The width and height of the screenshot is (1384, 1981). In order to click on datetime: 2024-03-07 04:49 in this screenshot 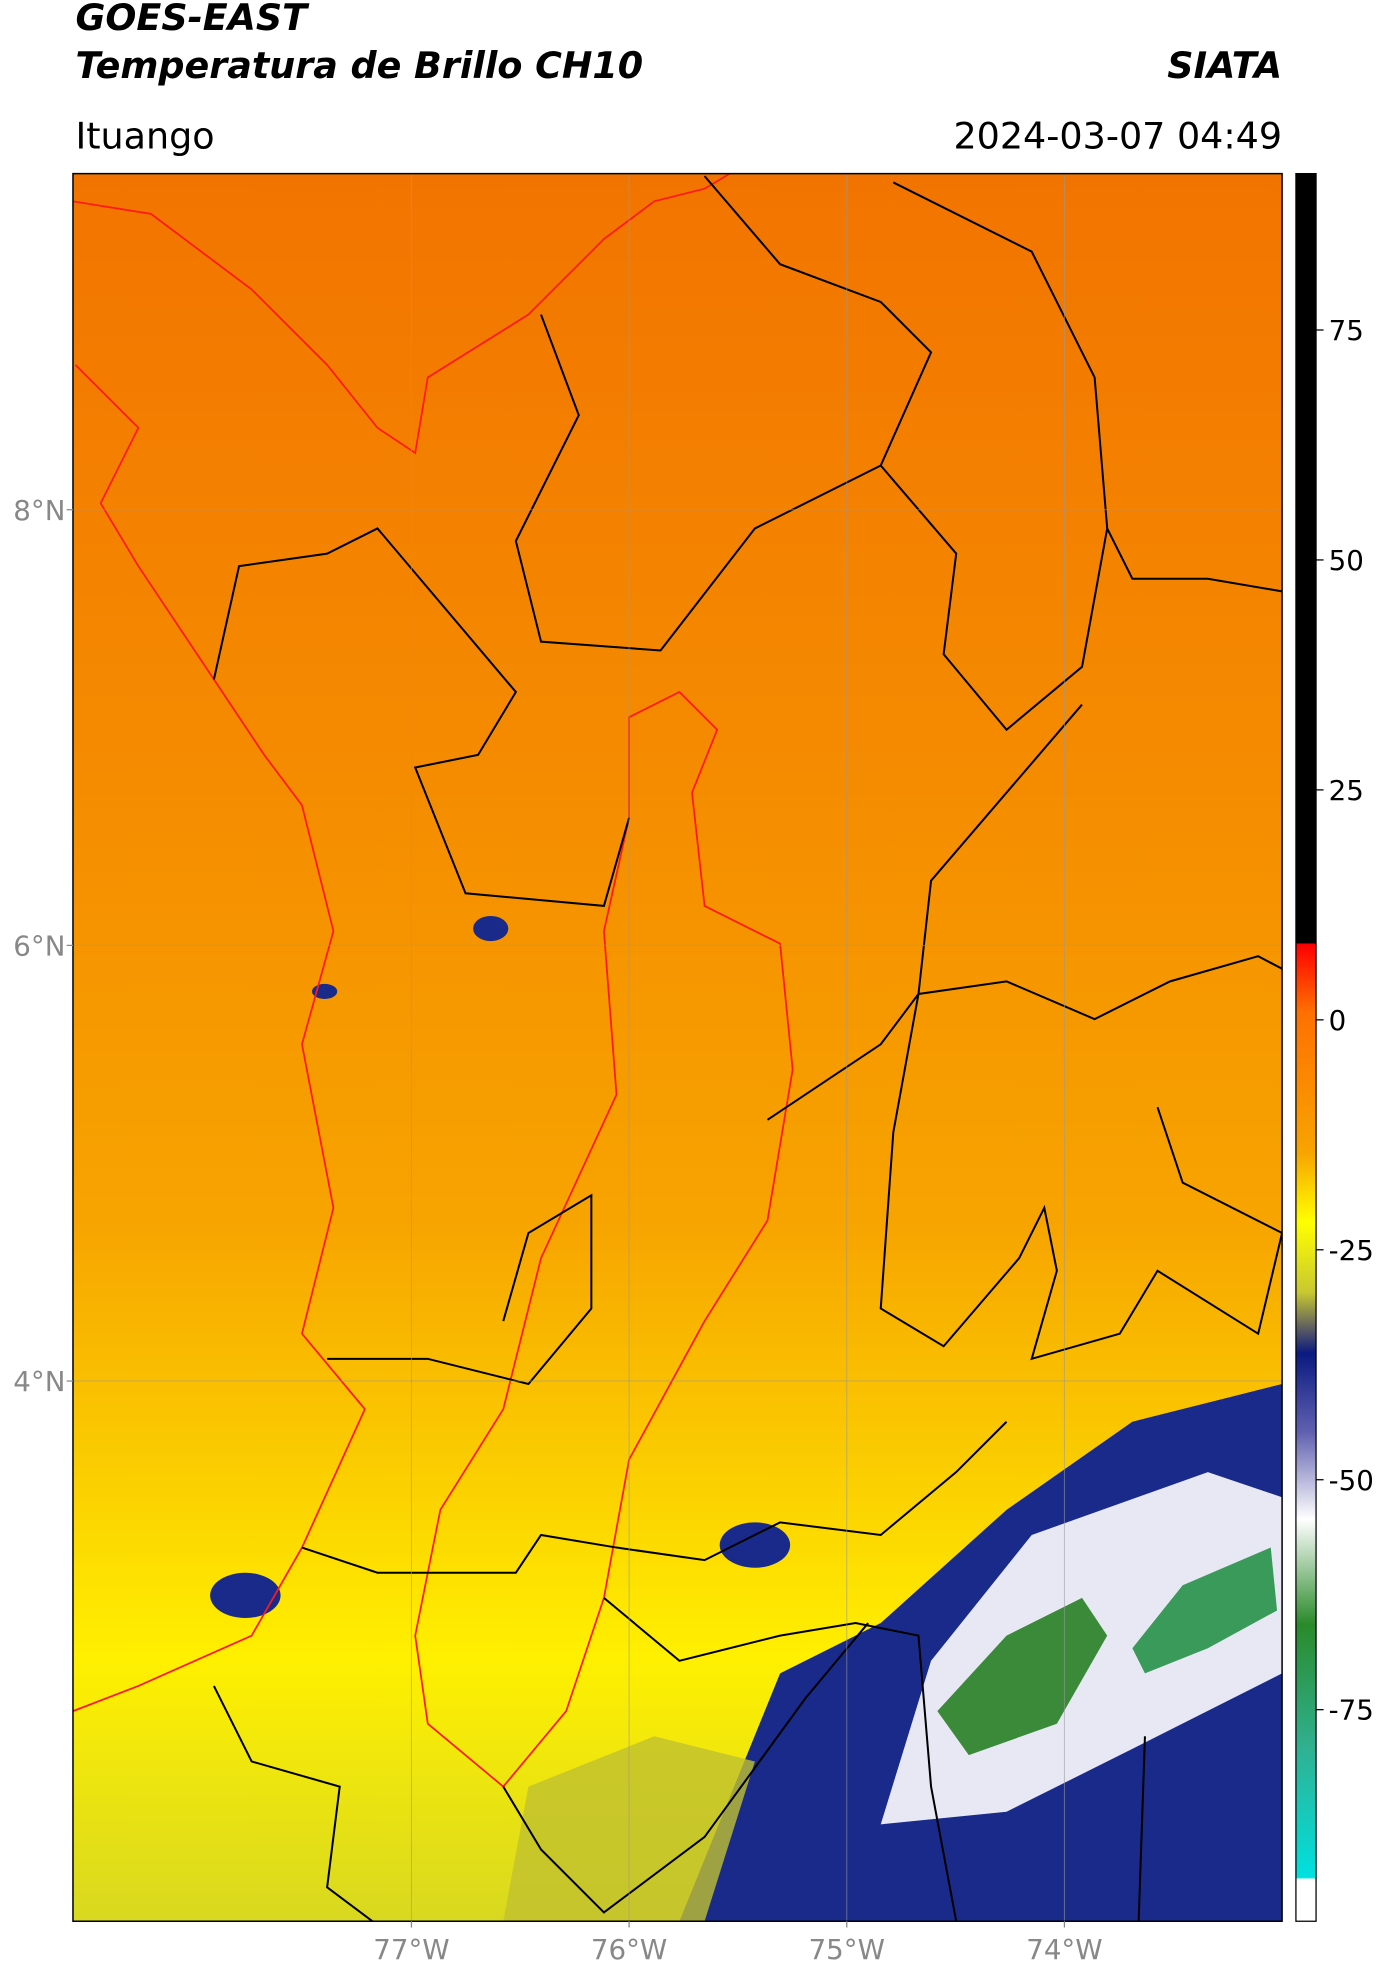, I will do `click(1117, 135)`.